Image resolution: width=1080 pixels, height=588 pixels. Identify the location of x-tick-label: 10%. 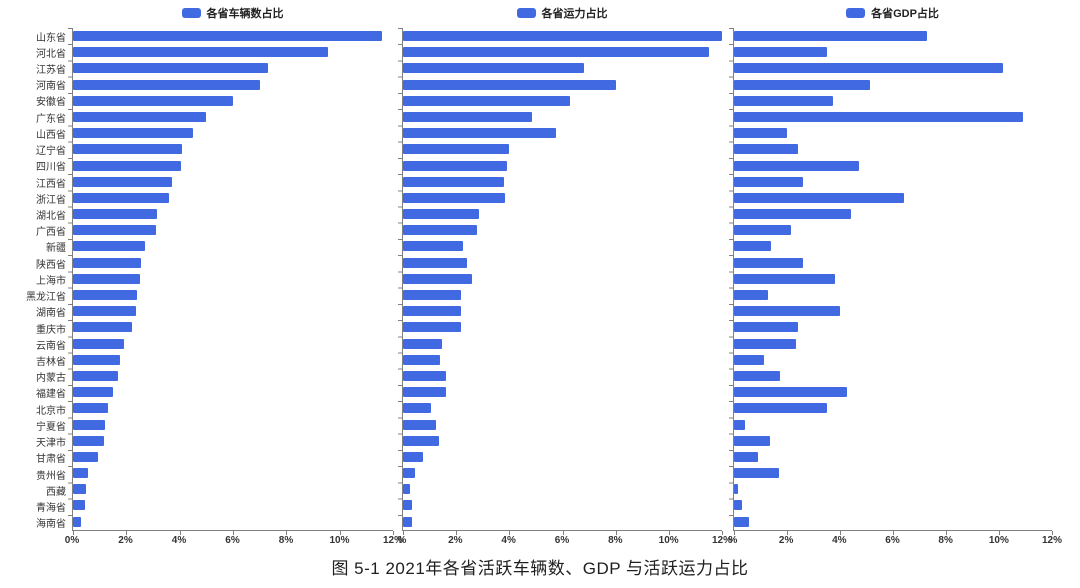
(998, 540).